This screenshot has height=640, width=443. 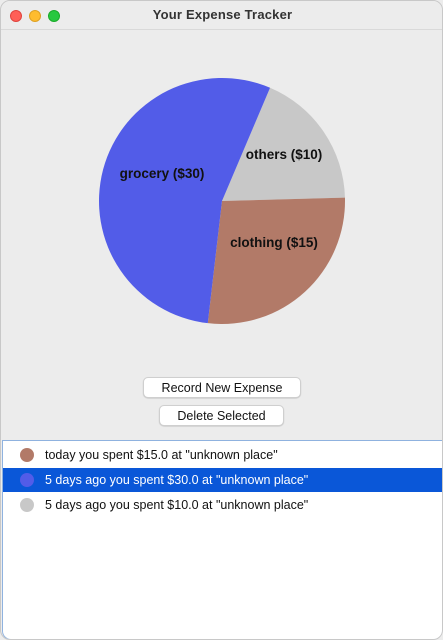 I want to click on pie-label-grocery: grocery ($30), so click(x=162, y=173).